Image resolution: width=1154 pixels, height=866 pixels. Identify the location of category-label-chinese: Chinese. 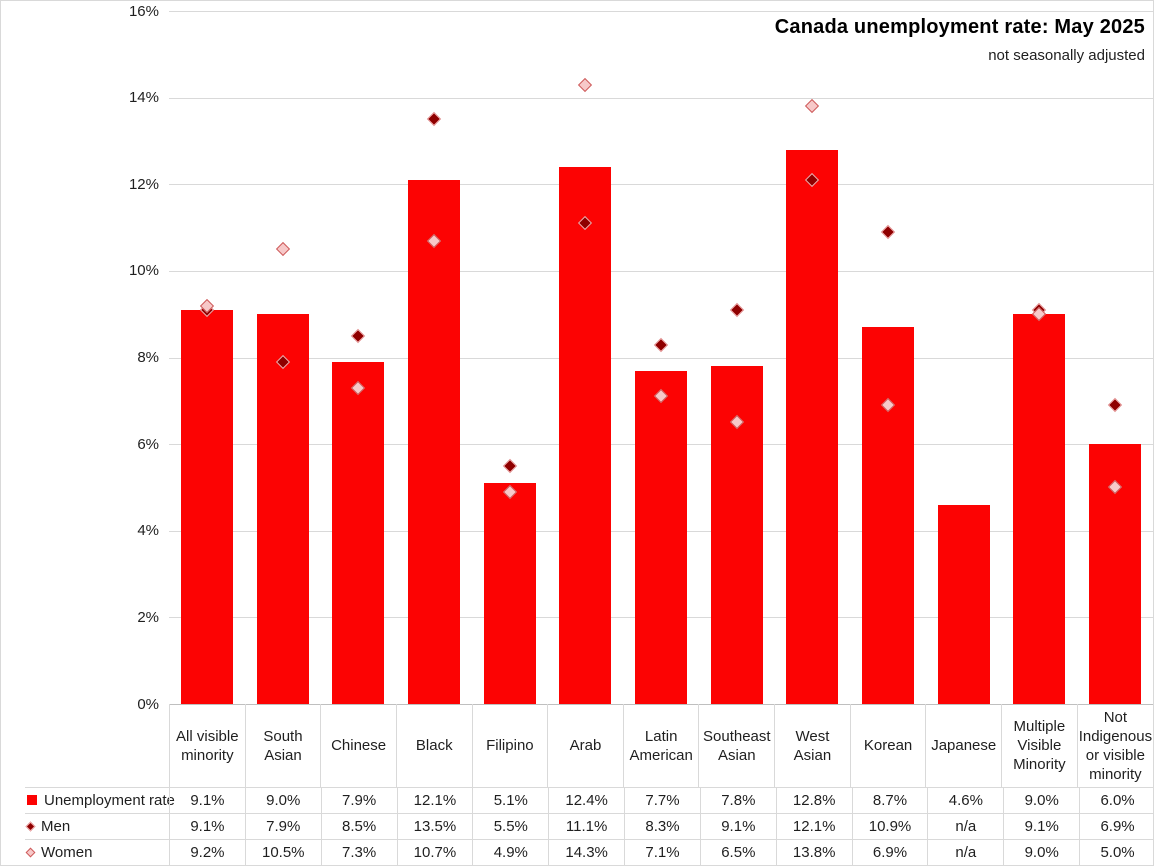
(358, 745).